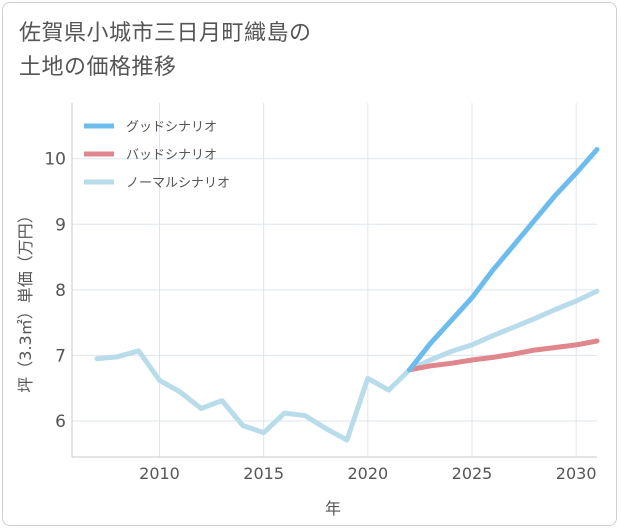 The width and height of the screenshot is (621, 530). I want to click on legend-label: ノーマルシナリオ, so click(178, 183).